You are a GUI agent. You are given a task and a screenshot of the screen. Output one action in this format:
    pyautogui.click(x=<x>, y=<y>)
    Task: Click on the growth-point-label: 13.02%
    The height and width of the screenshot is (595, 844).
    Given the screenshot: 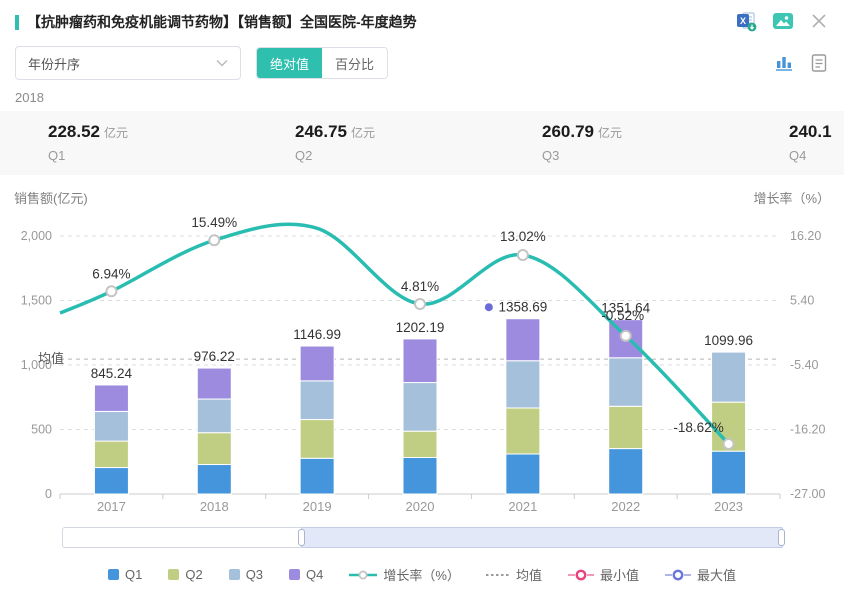 What is the action you would take?
    pyautogui.click(x=523, y=236)
    